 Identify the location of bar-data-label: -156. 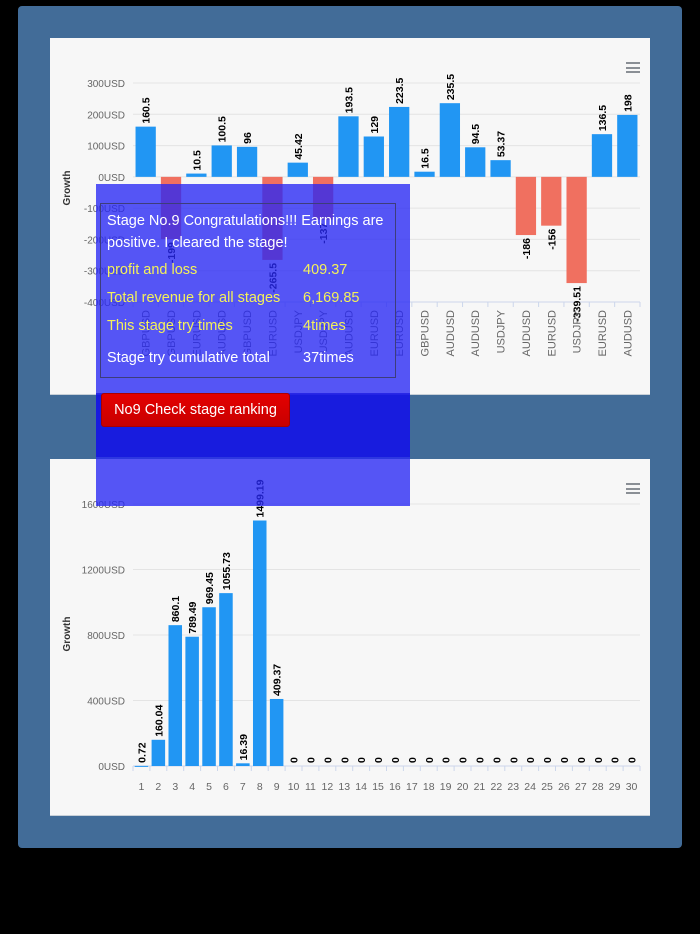
(552, 239).